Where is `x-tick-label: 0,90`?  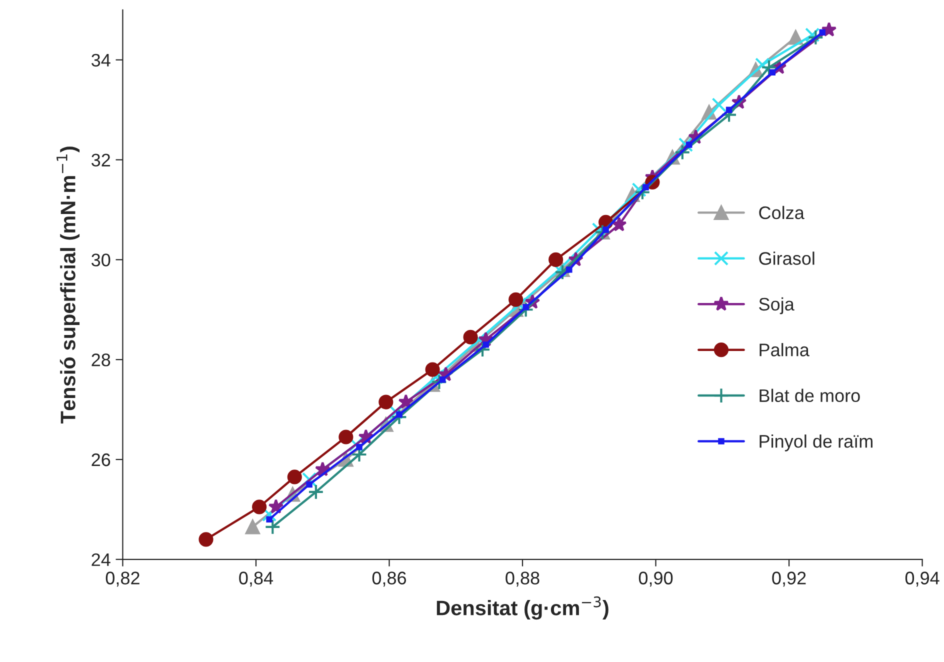 x-tick-label: 0,90 is located at coordinates (655, 579).